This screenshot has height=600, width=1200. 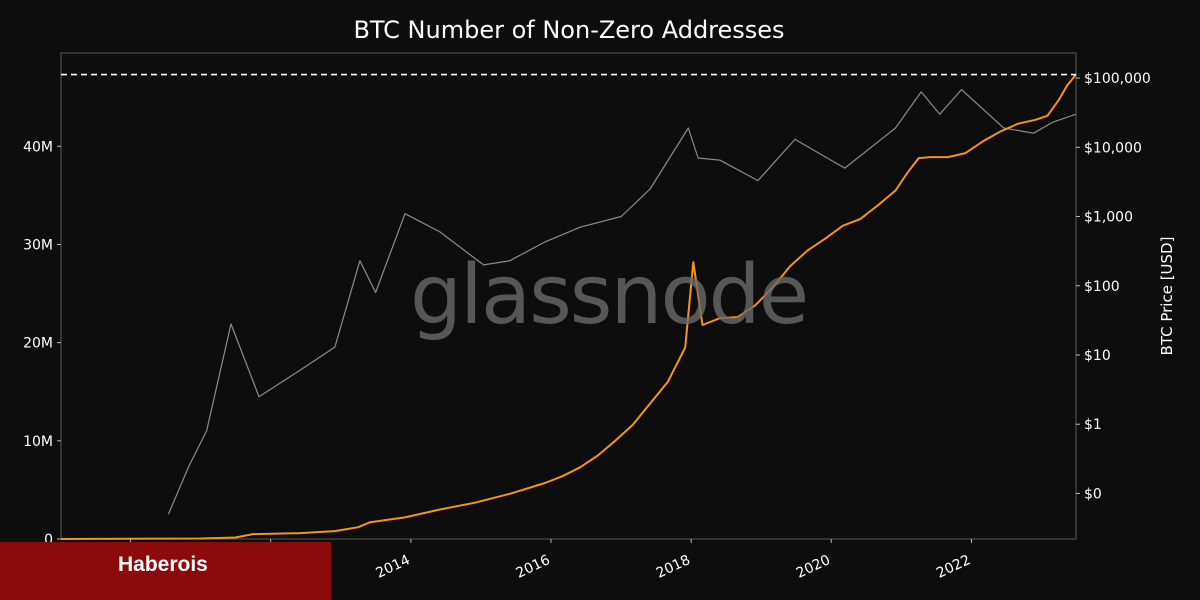 What do you see at coordinates (569, 30) in the screenshot?
I see `chart-title: BTC Number of Non-Zero Addresses` at bounding box center [569, 30].